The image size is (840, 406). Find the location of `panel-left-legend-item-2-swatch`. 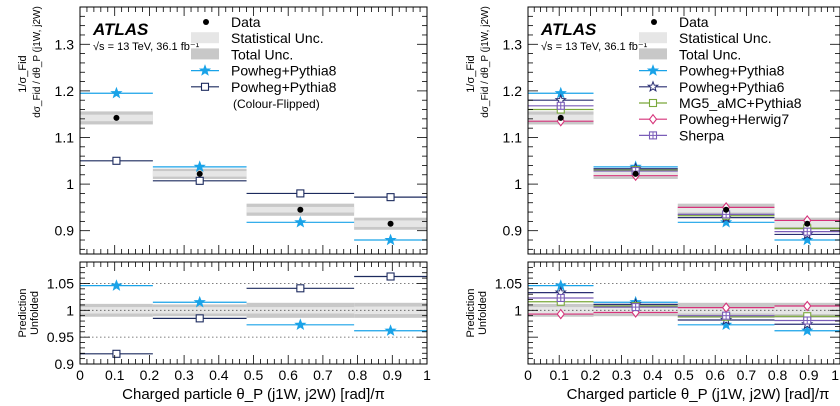

panel-left-legend-item-2-swatch is located at coordinates (205, 54).